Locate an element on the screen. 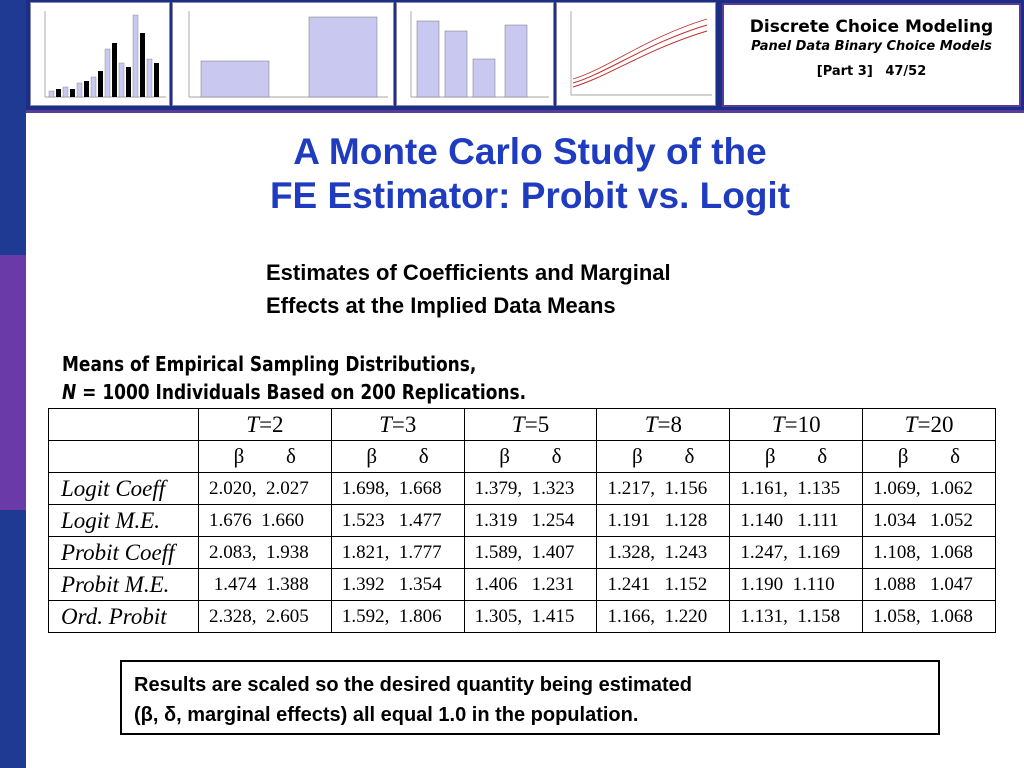  row-label: Logit M.E. is located at coordinates (123, 520).